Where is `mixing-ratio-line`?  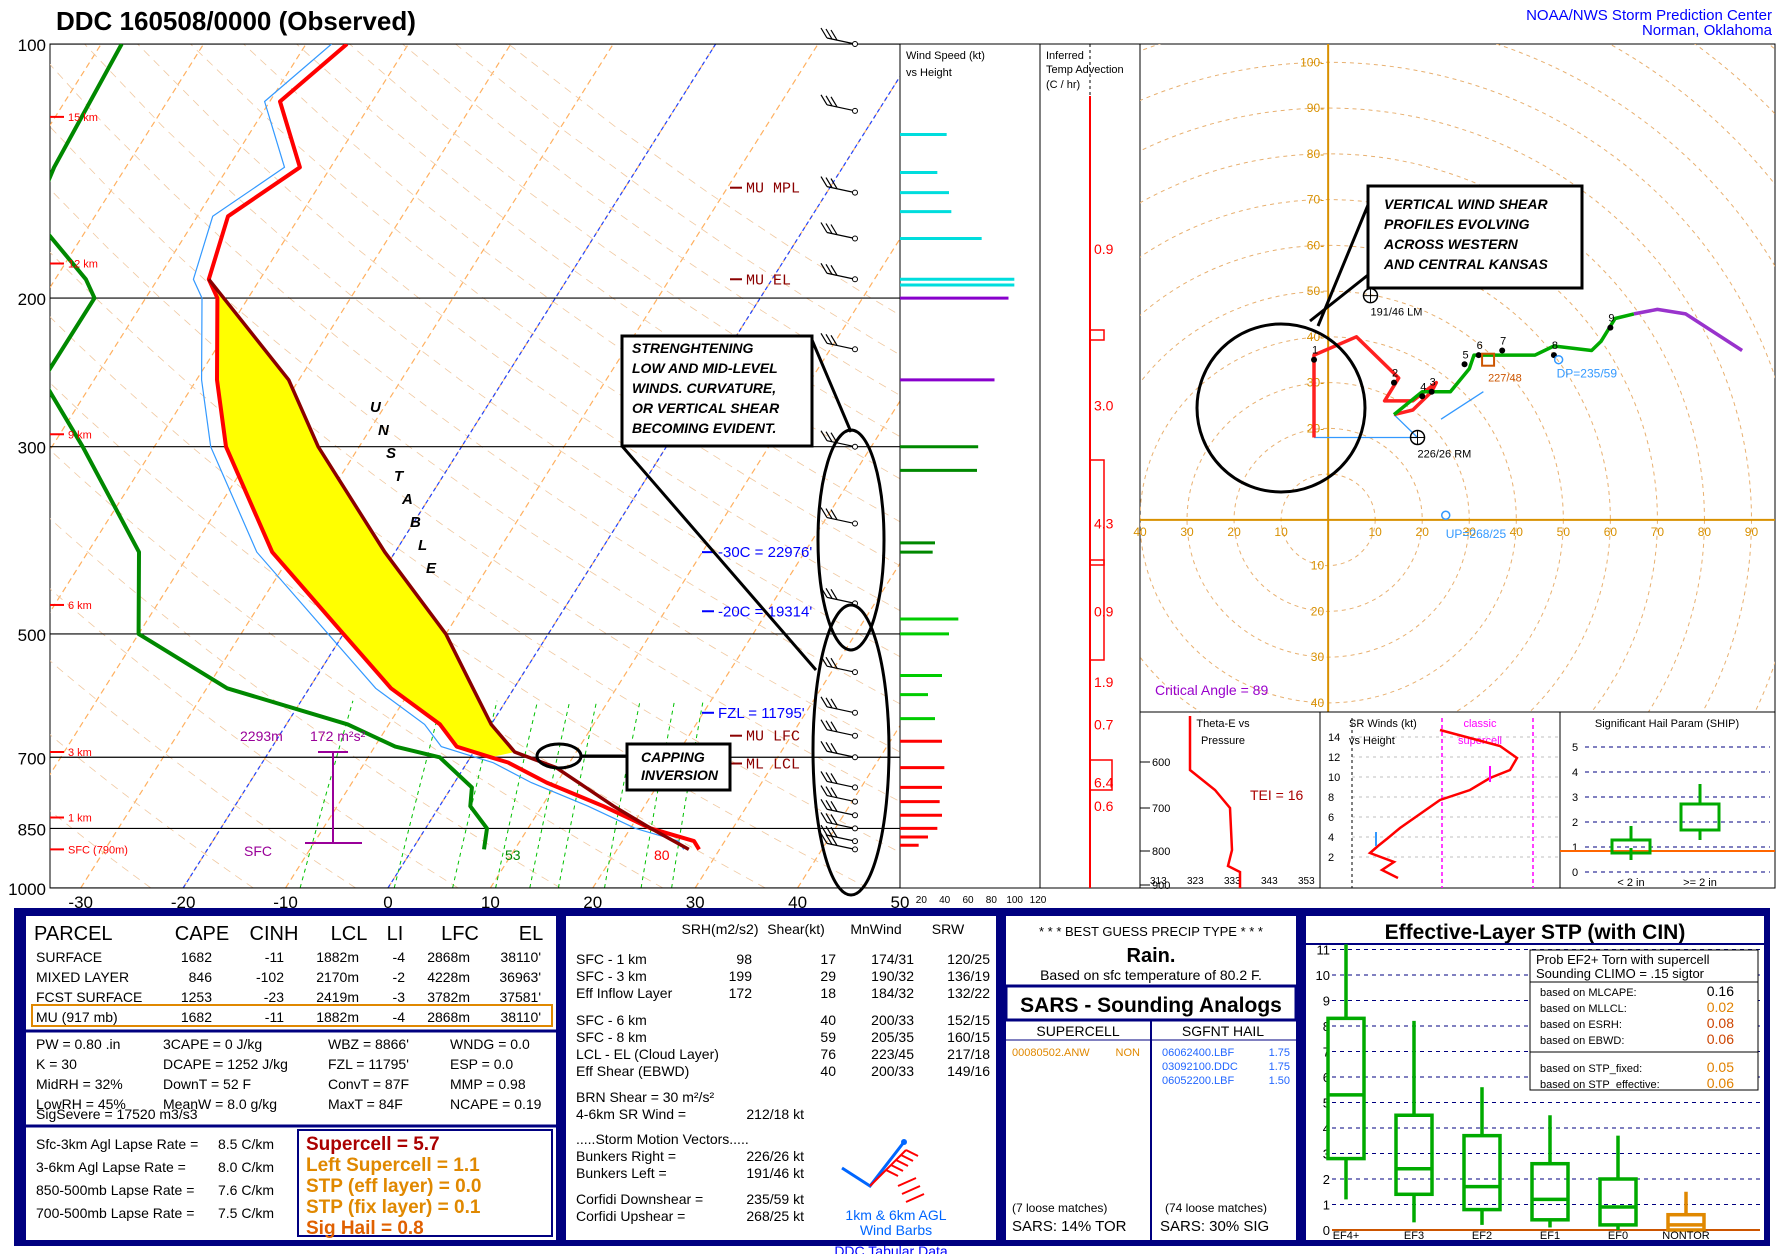 mixing-ratio-line is located at coordinates (577, 794).